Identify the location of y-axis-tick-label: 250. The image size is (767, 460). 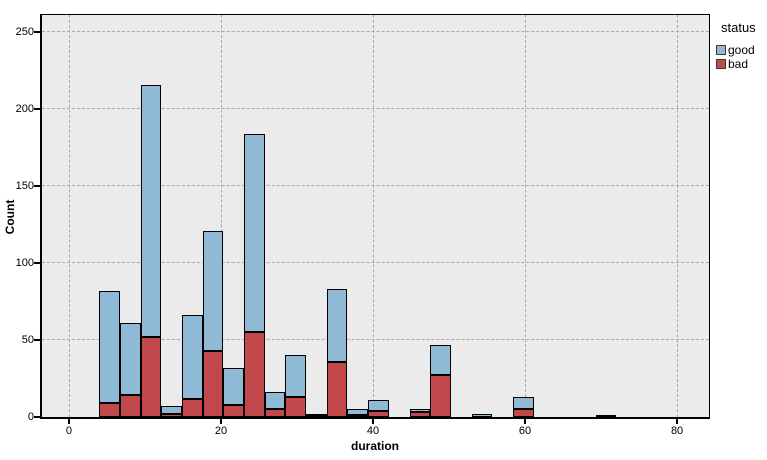
(24, 32).